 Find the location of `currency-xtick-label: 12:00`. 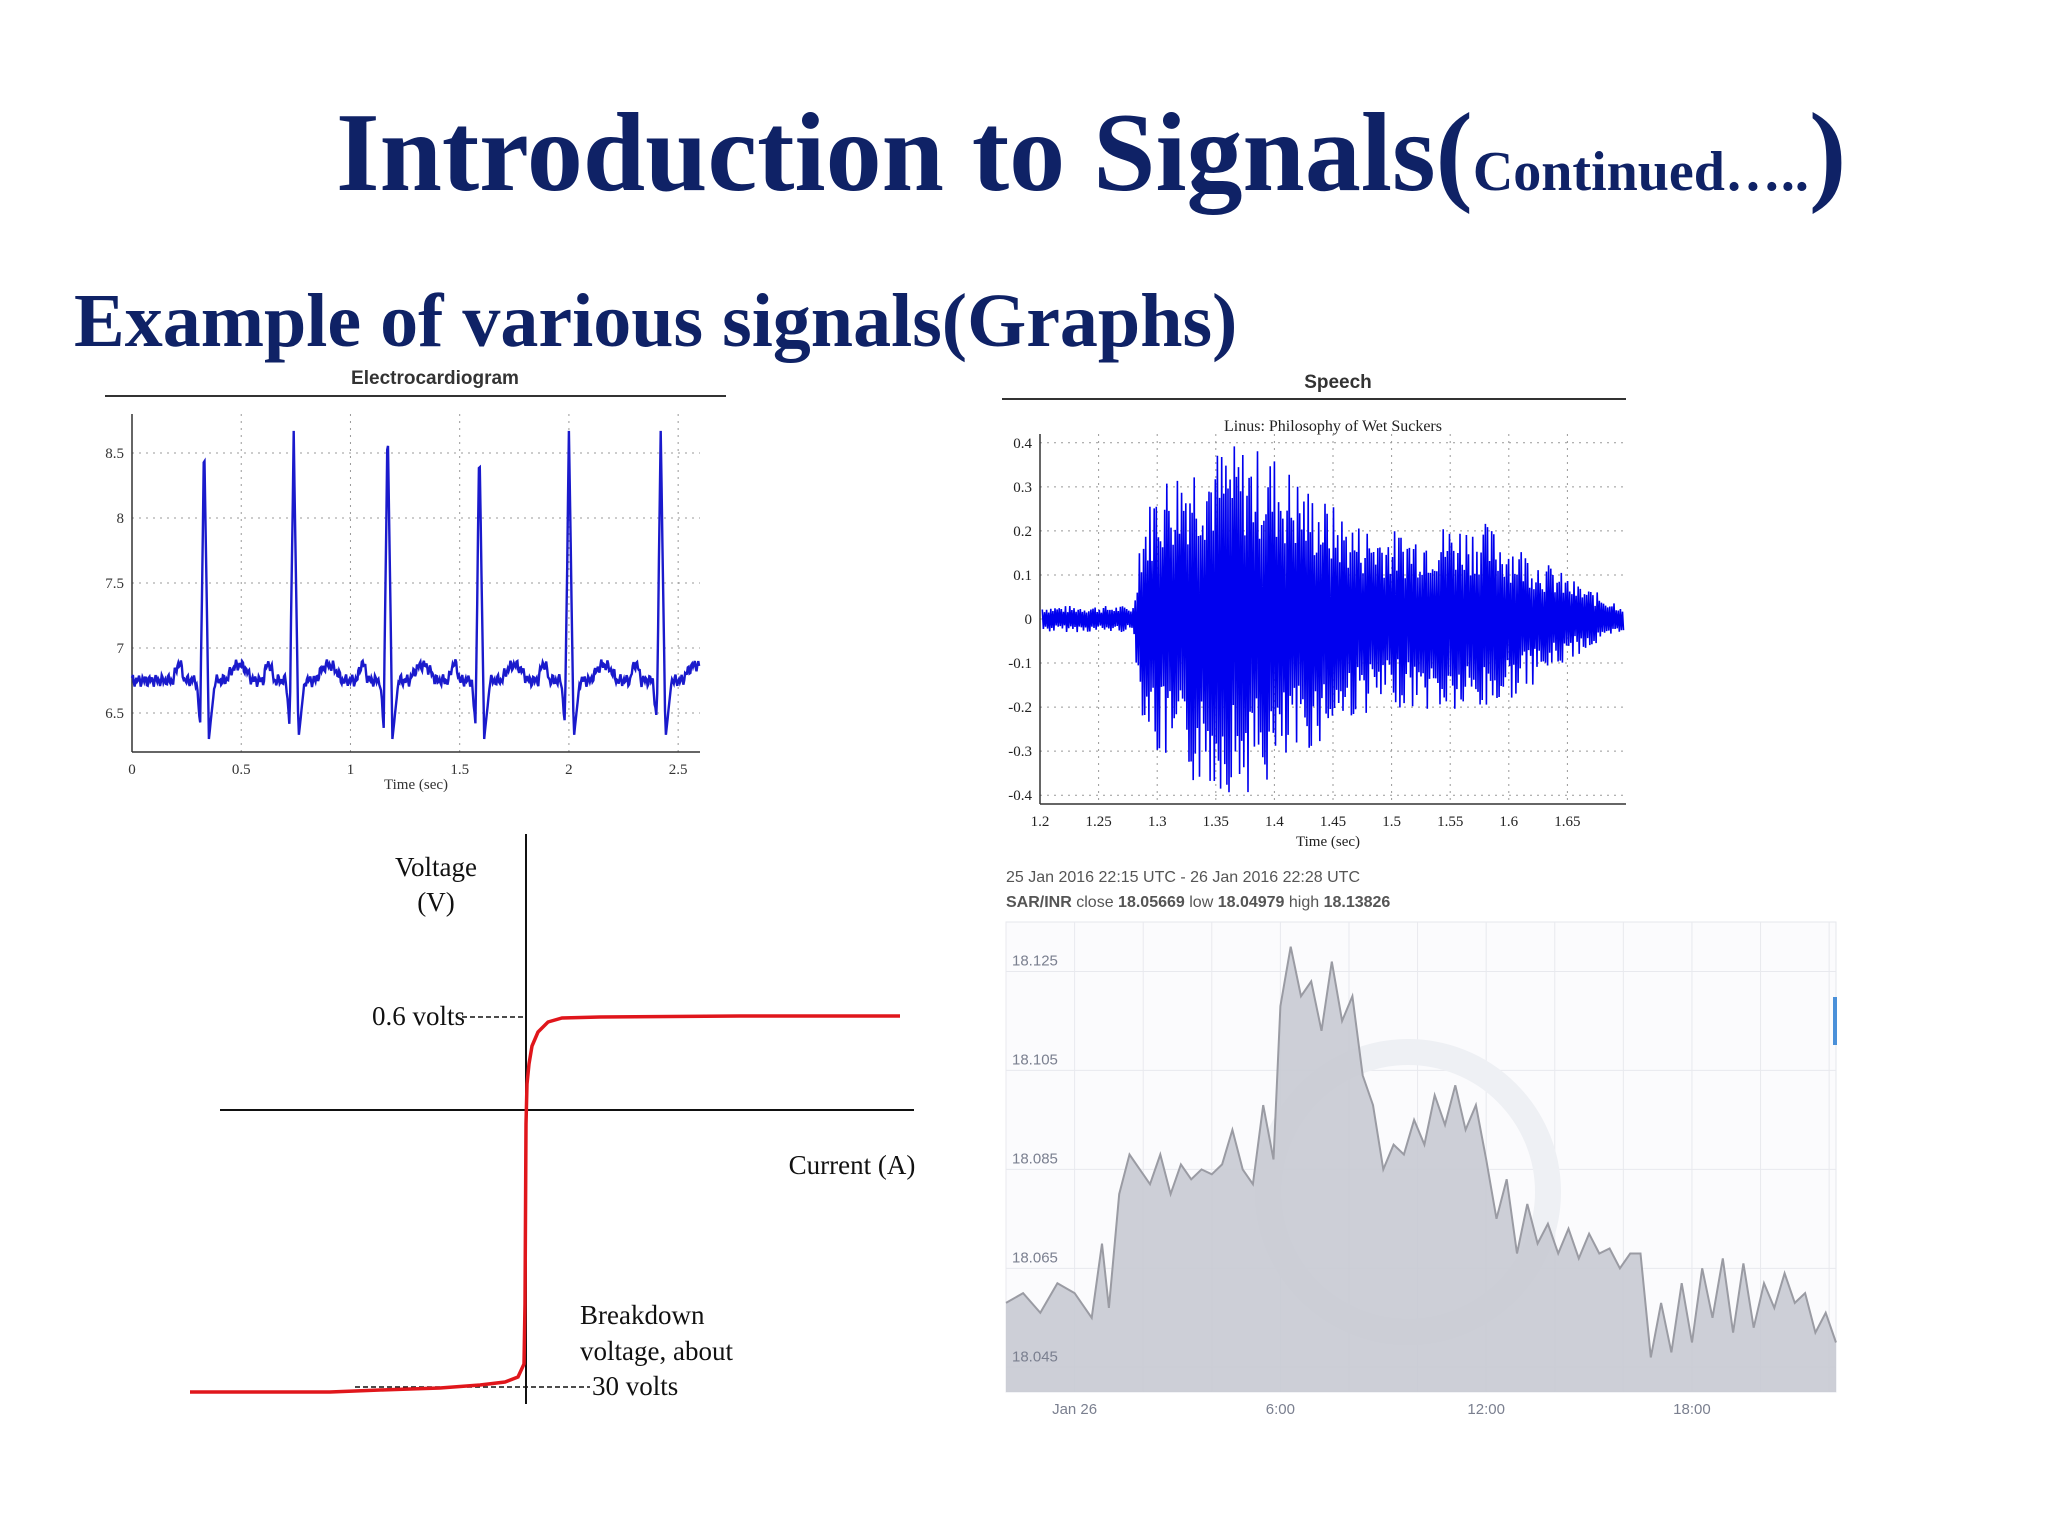

currency-xtick-label: 12:00 is located at coordinates (1486, 1409).